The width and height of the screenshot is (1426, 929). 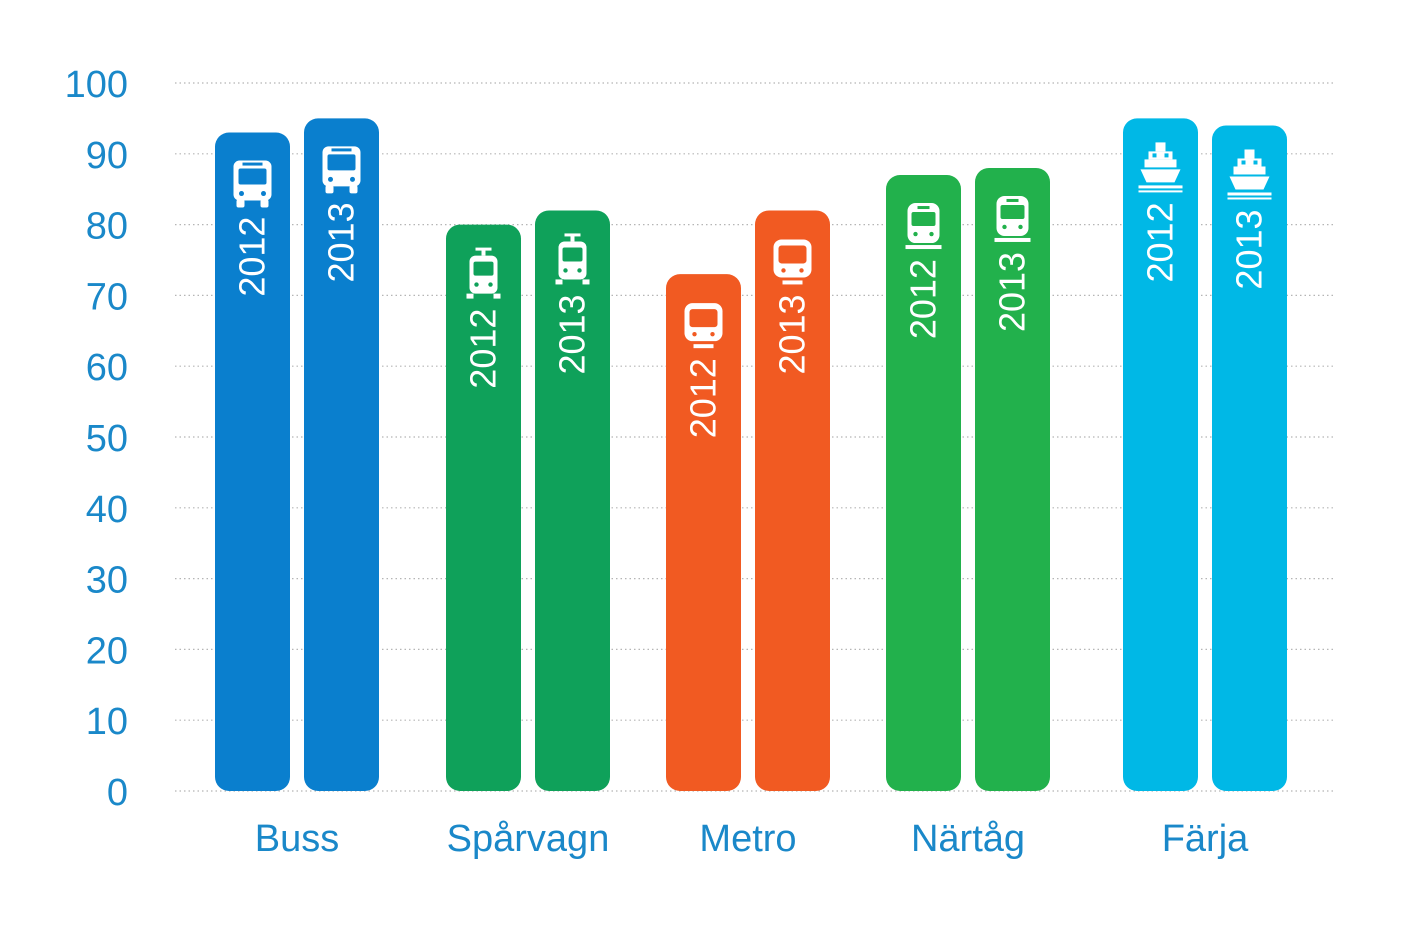 I want to click on y-axis-ticks: 0 10 20 30 40 50 60 70 80 90 100, so click(x=96, y=439).